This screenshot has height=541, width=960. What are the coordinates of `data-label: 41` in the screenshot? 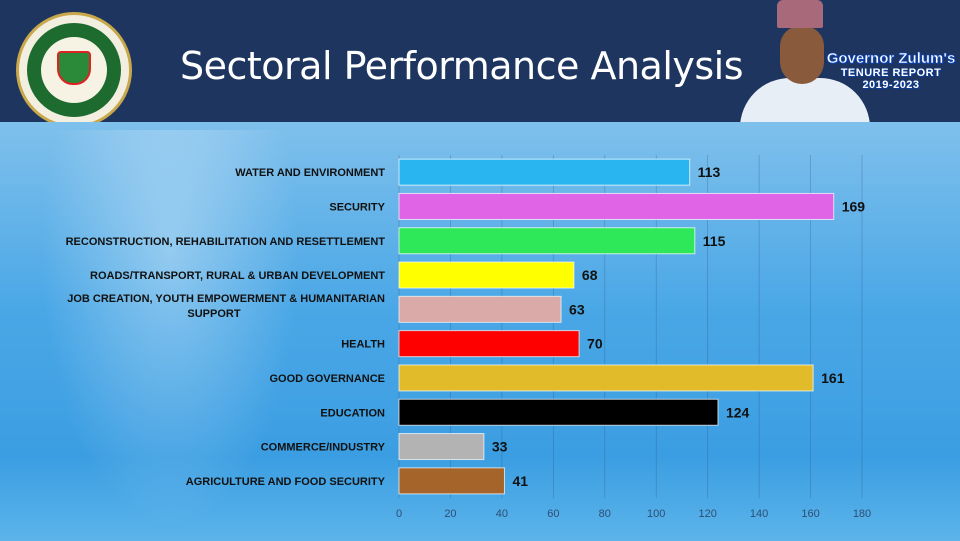 It's located at (520, 481).